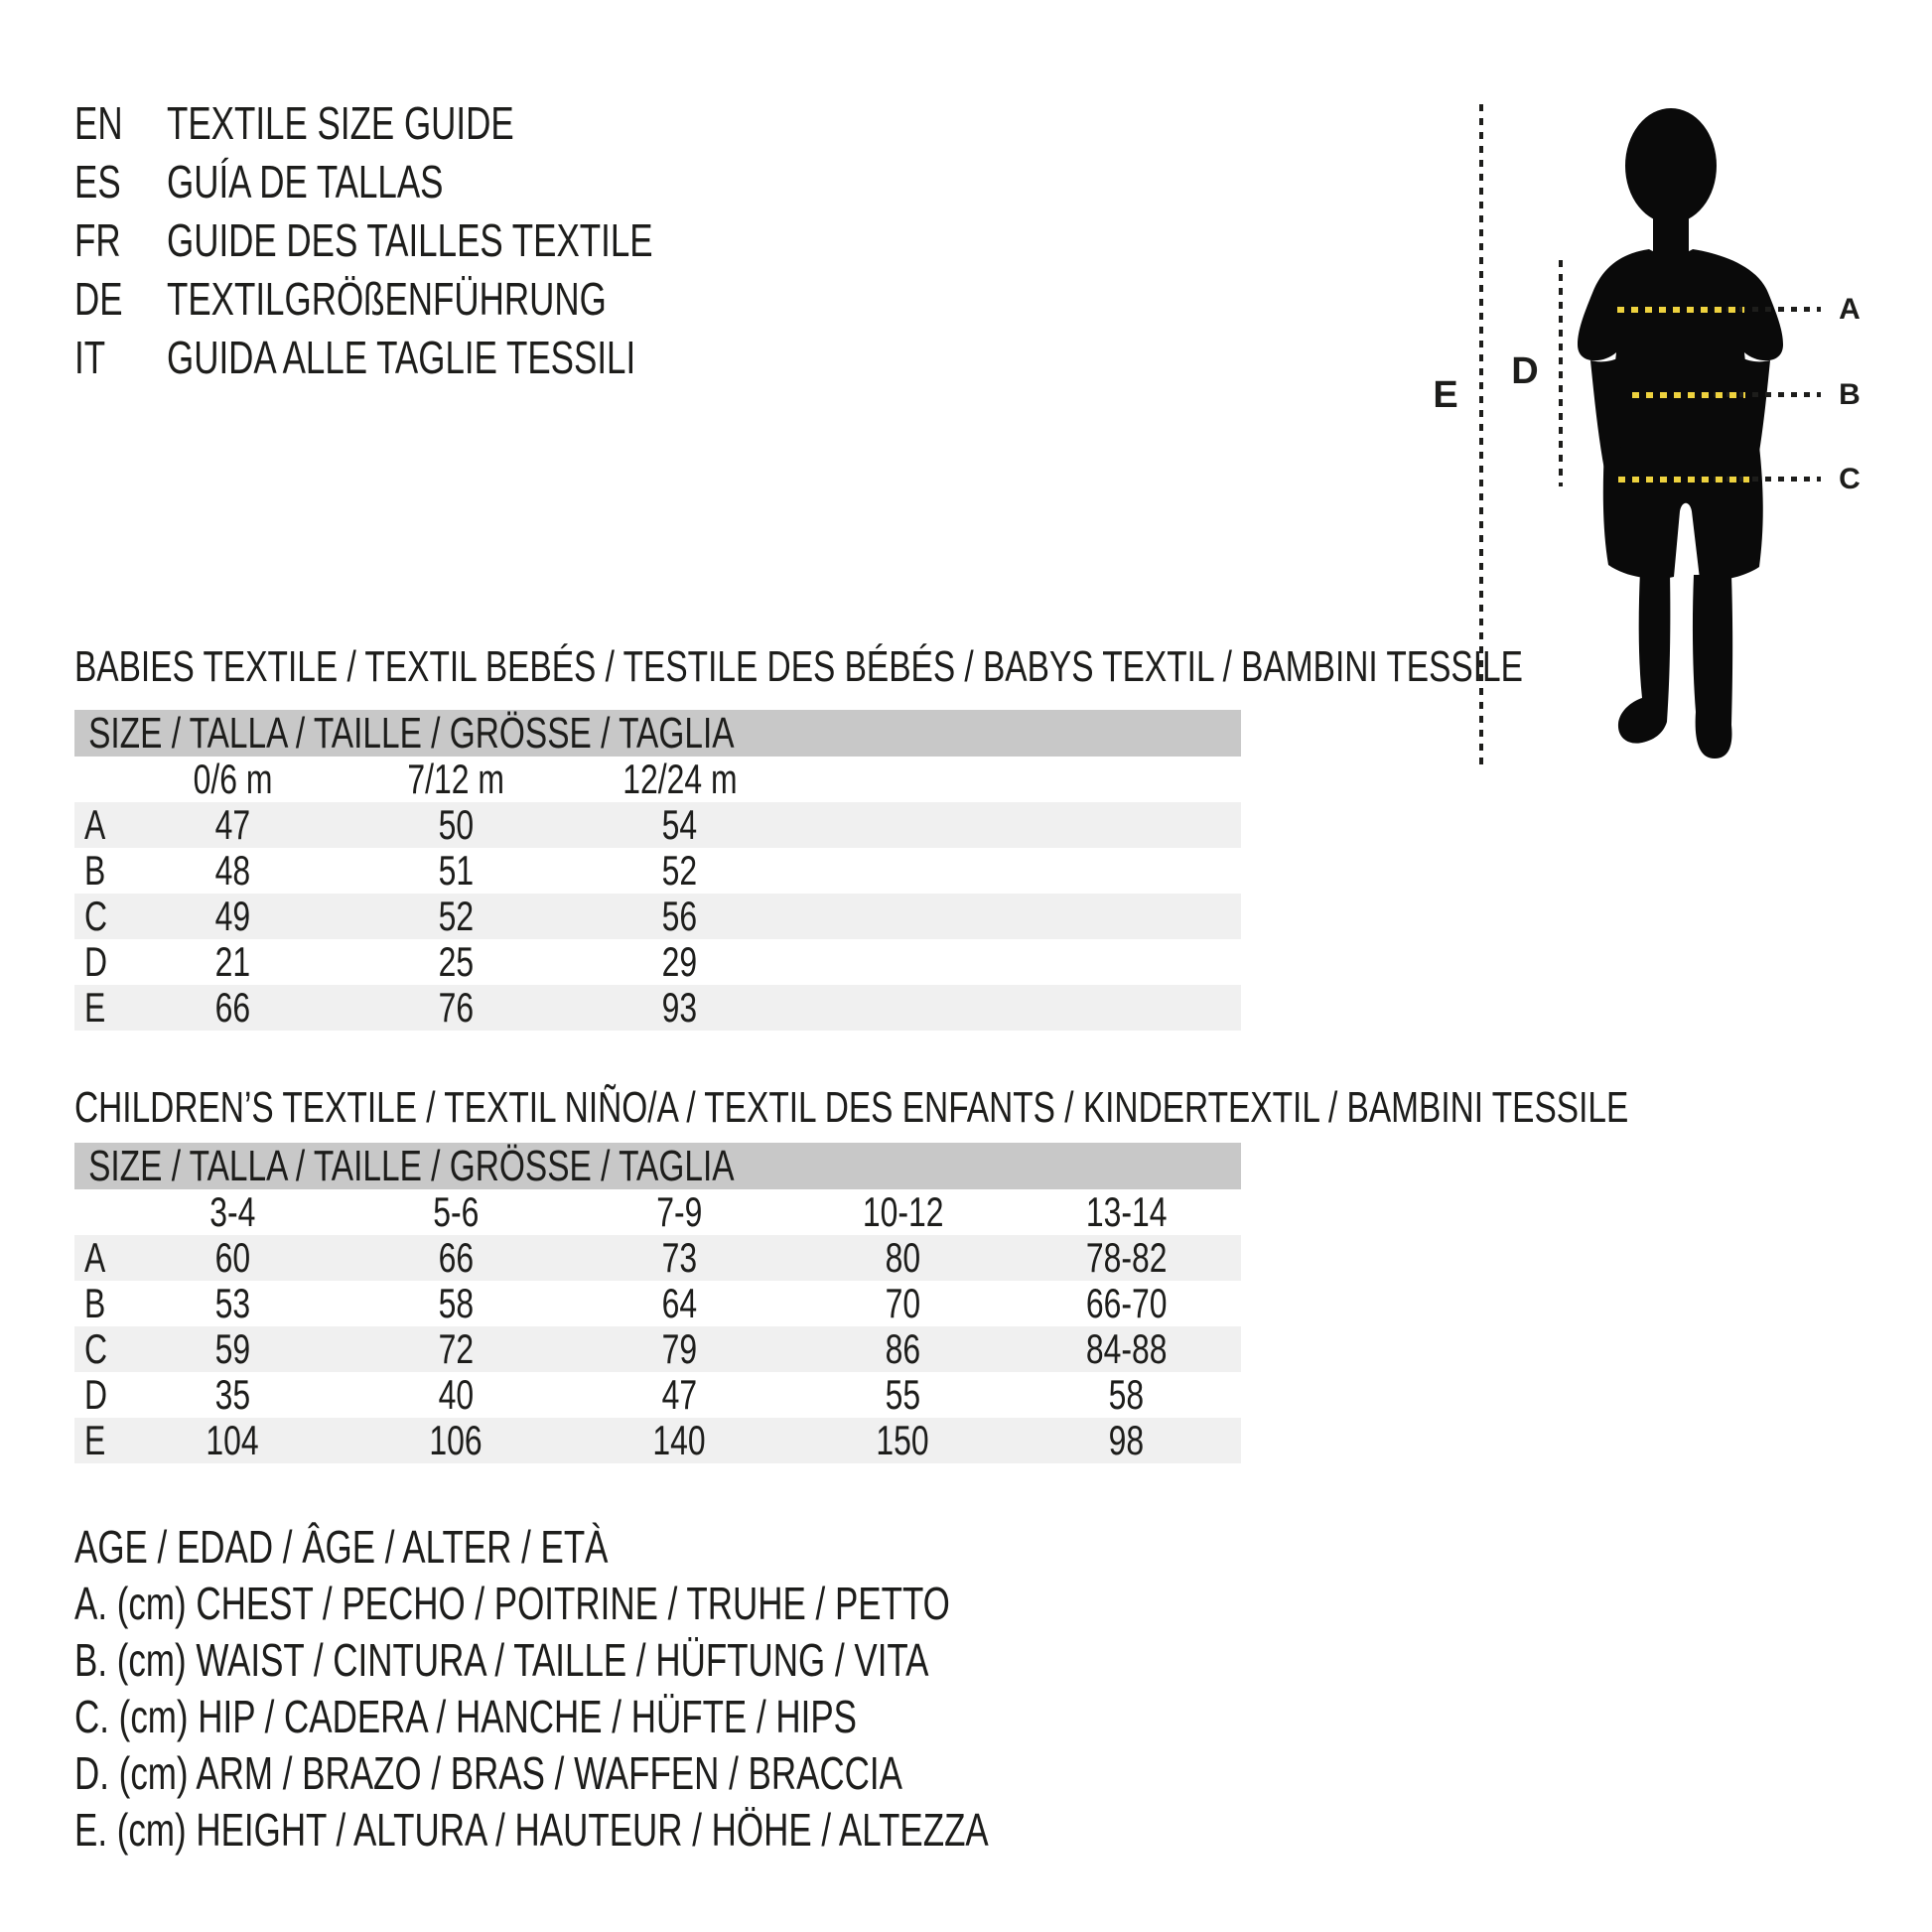 Image resolution: width=1932 pixels, height=1932 pixels. What do you see at coordinates (679, 779) in the screenshot?
I see `babies-column-header: 12/24 m` at bounding box center [679, 779].